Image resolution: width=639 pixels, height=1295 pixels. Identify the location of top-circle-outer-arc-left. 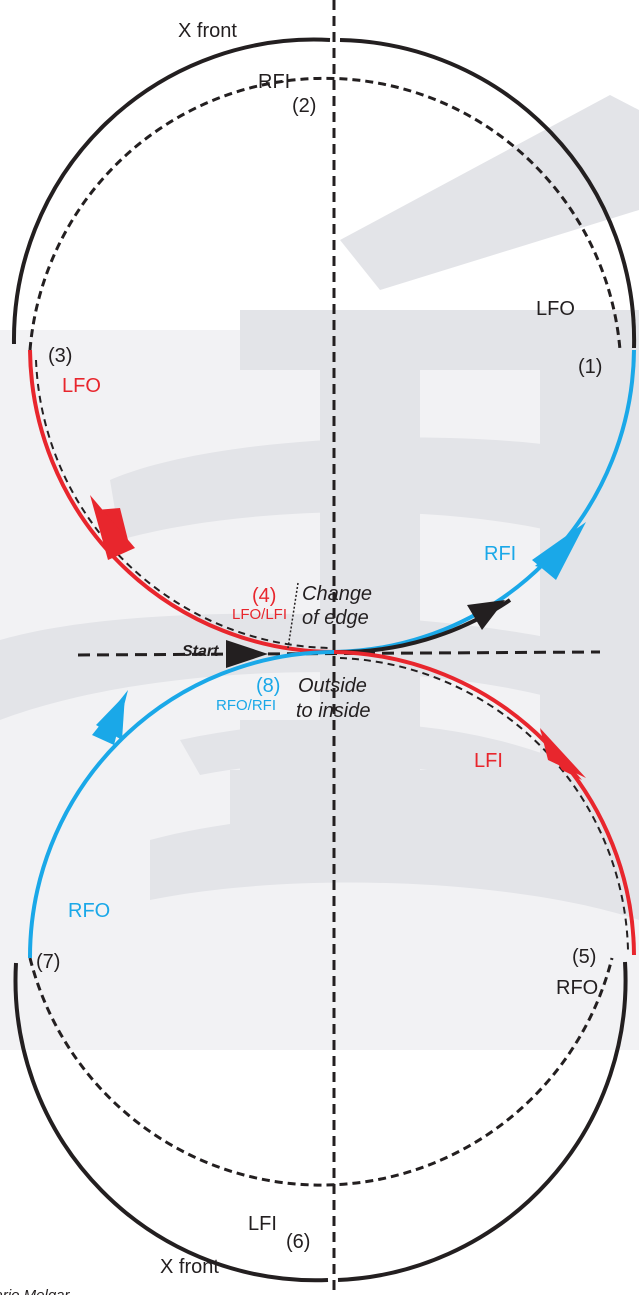
(171, 191).